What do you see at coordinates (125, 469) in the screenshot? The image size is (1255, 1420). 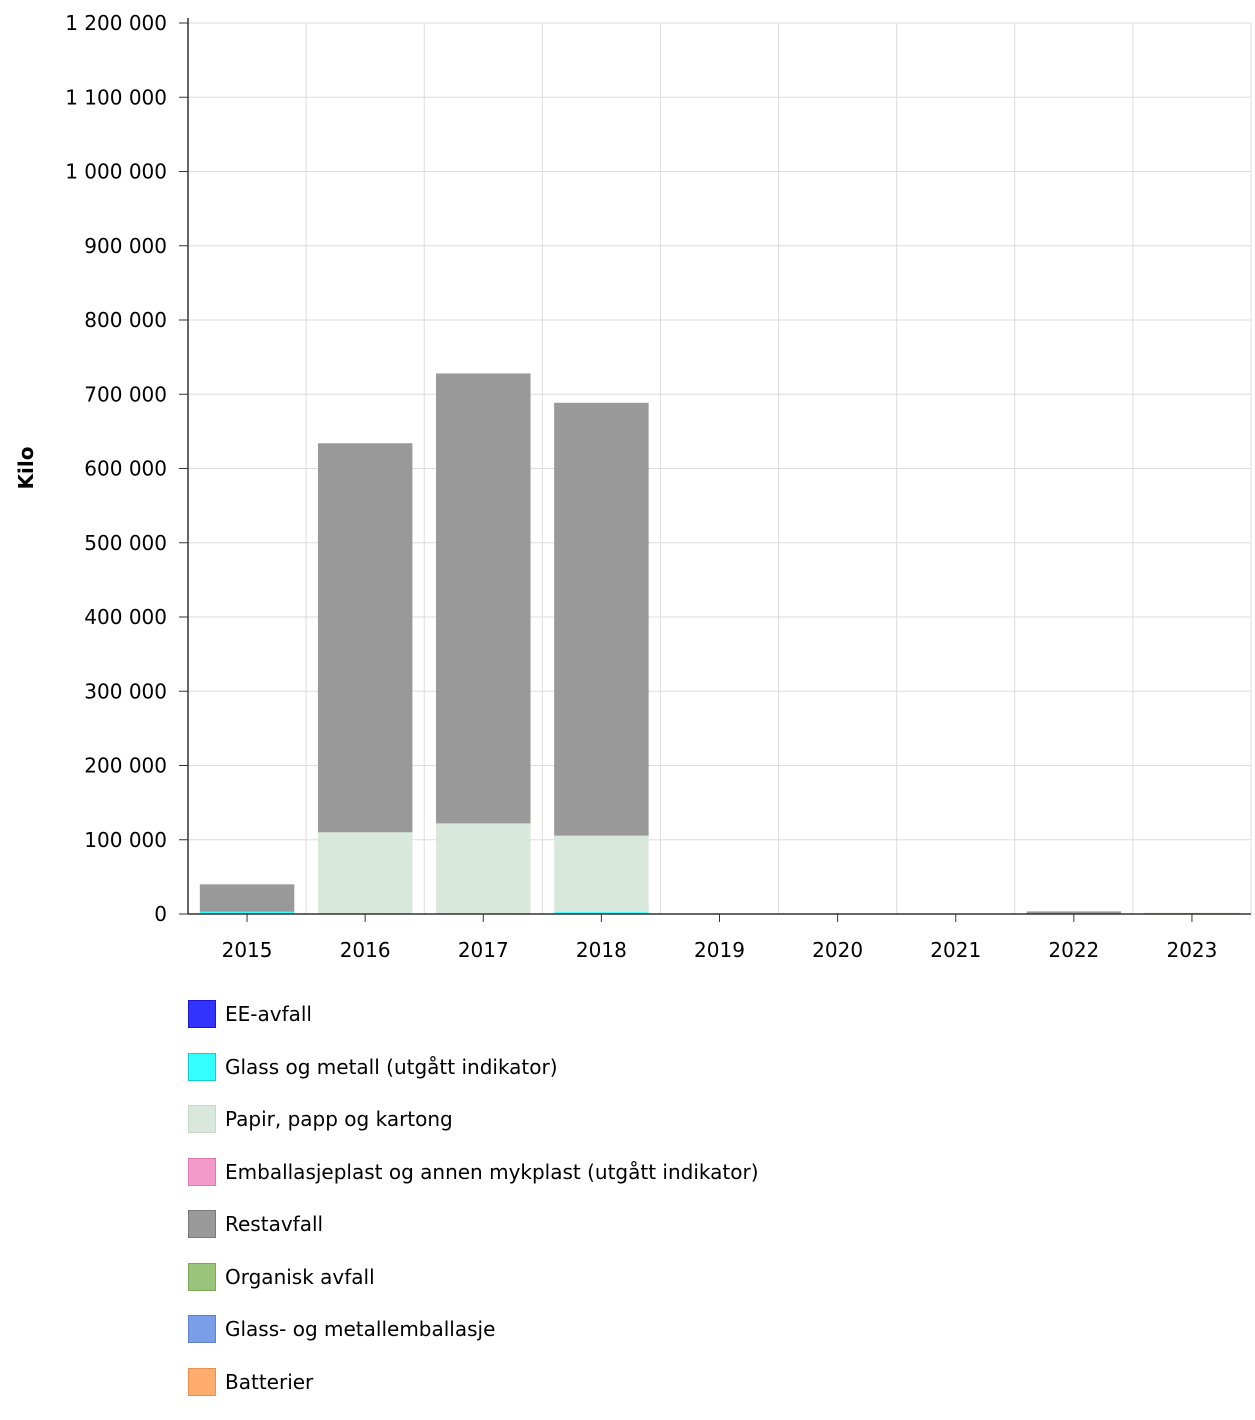 I see `y-tick-label: 600 000` at bounding box center [125, 469].